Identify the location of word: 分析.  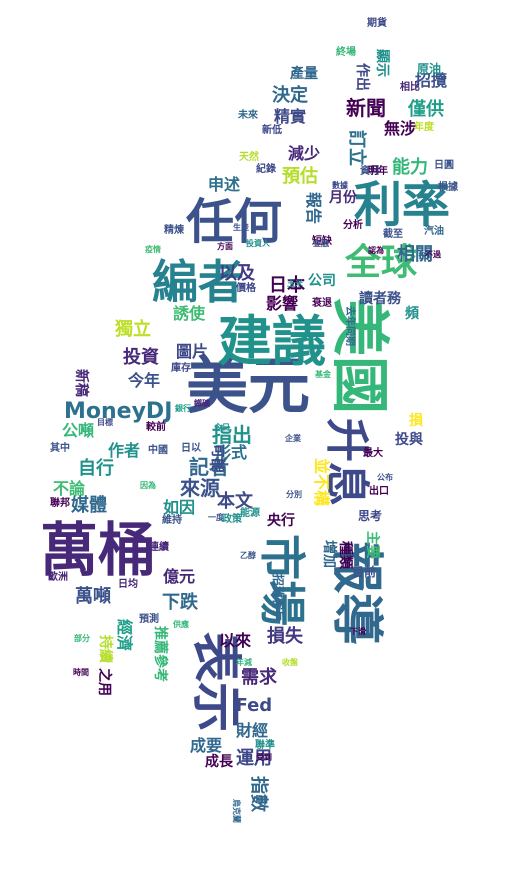
(353, 225).